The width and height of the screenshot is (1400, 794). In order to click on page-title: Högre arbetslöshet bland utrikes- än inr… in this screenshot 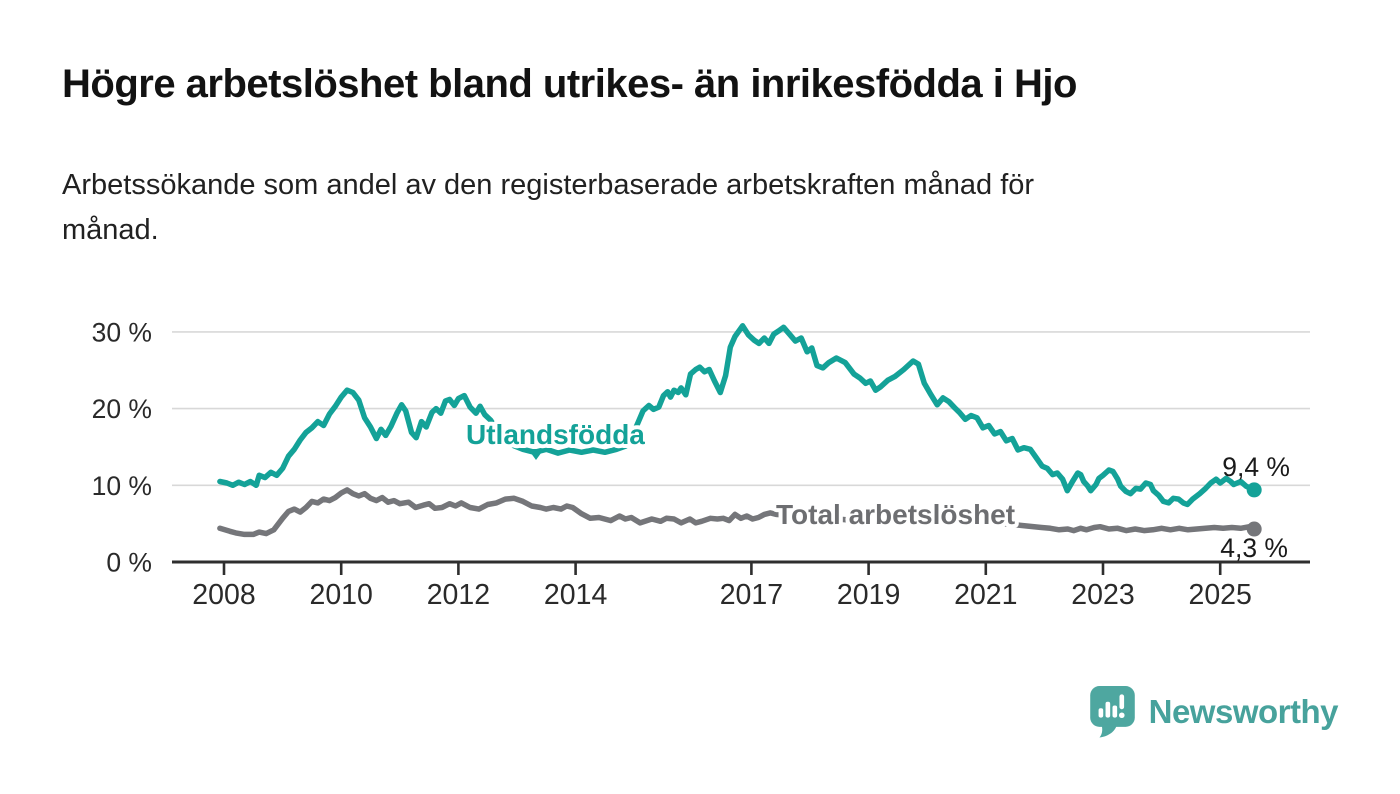, I will do `click(569, 84)`.